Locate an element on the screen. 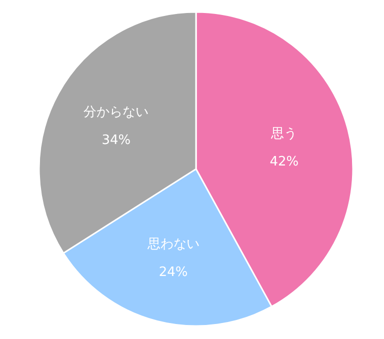 The width and height of the screenshot is (384, 339). slice-label: 分からない is located at coordinates (116, 112).